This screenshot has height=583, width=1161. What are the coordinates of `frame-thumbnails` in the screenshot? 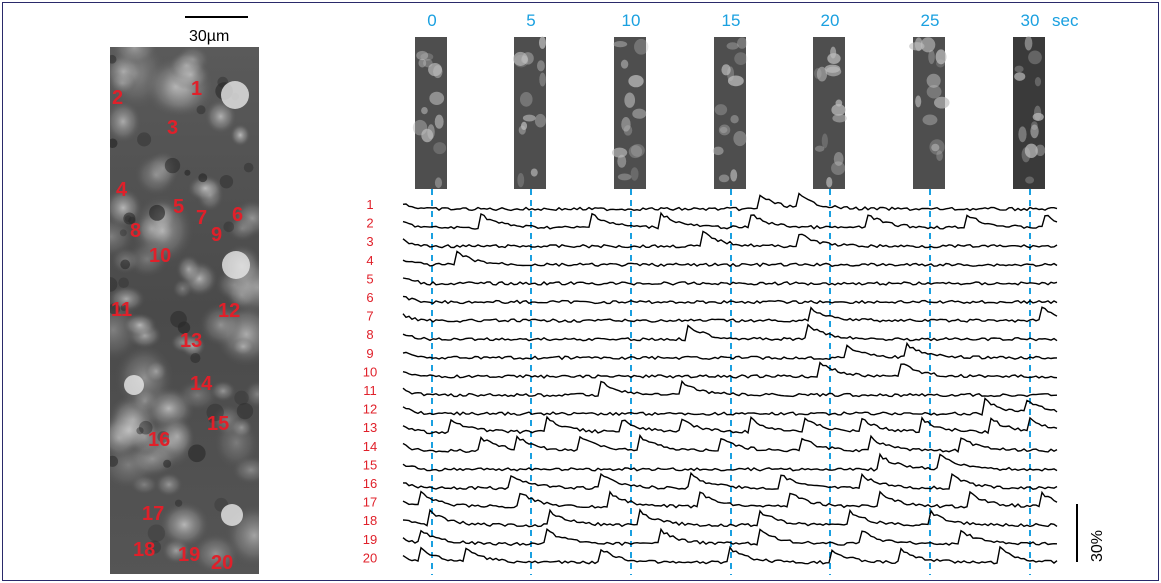 It's located at (729, 112).